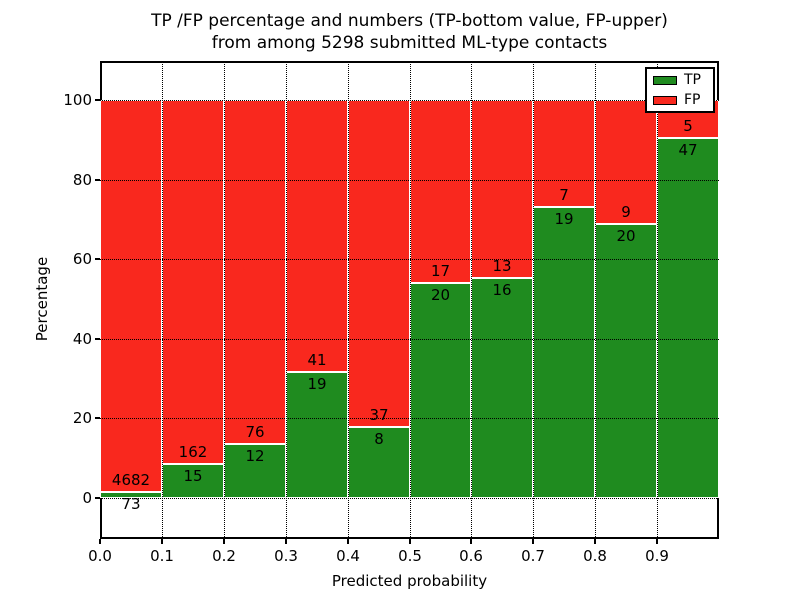 This screenshot has height=600, width=800. I want to click on y-tick-label: 80, so click(82, 180).